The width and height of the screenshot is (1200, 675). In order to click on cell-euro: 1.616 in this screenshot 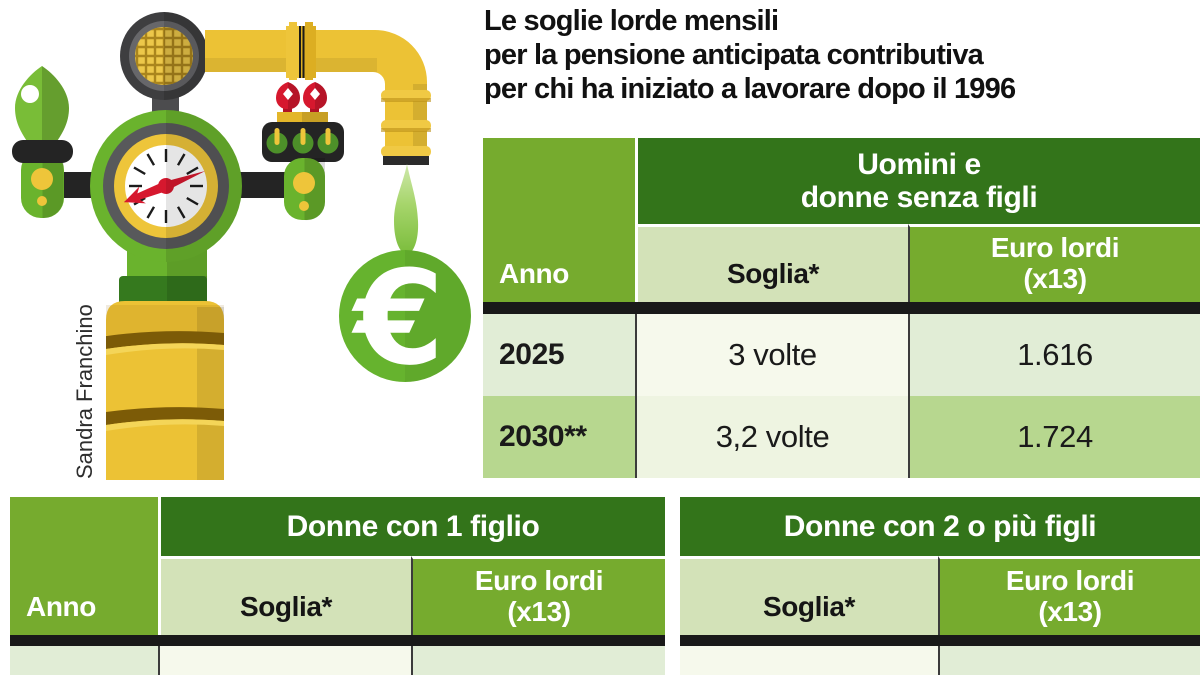, I will do `click(1054, 355)`.